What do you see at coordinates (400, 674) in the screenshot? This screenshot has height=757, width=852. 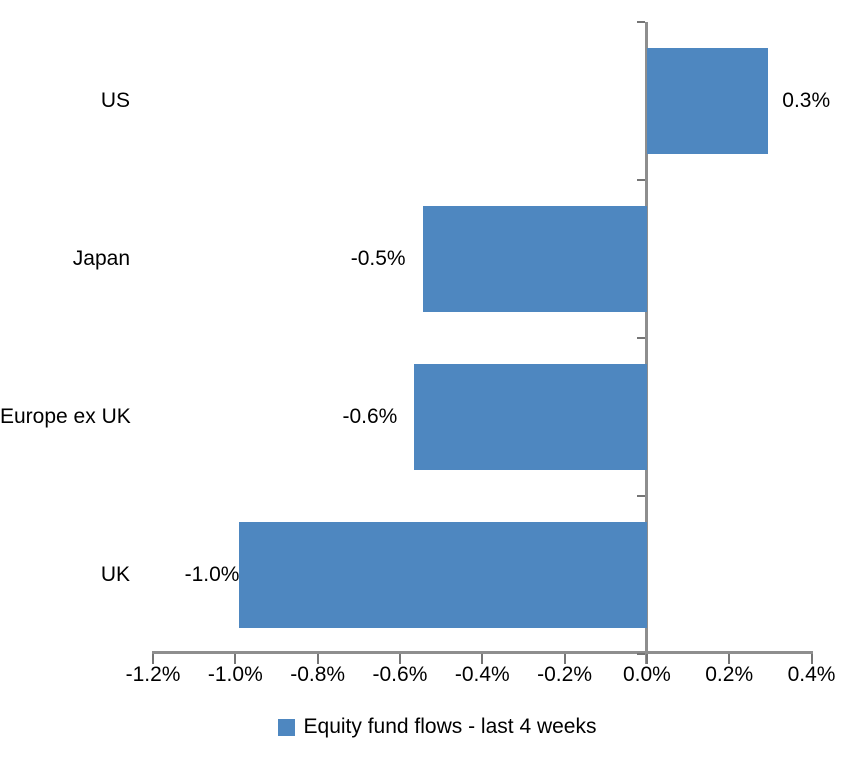 I see `x-axis-tick-label: -0.6%` at bounding box center [400, 674].